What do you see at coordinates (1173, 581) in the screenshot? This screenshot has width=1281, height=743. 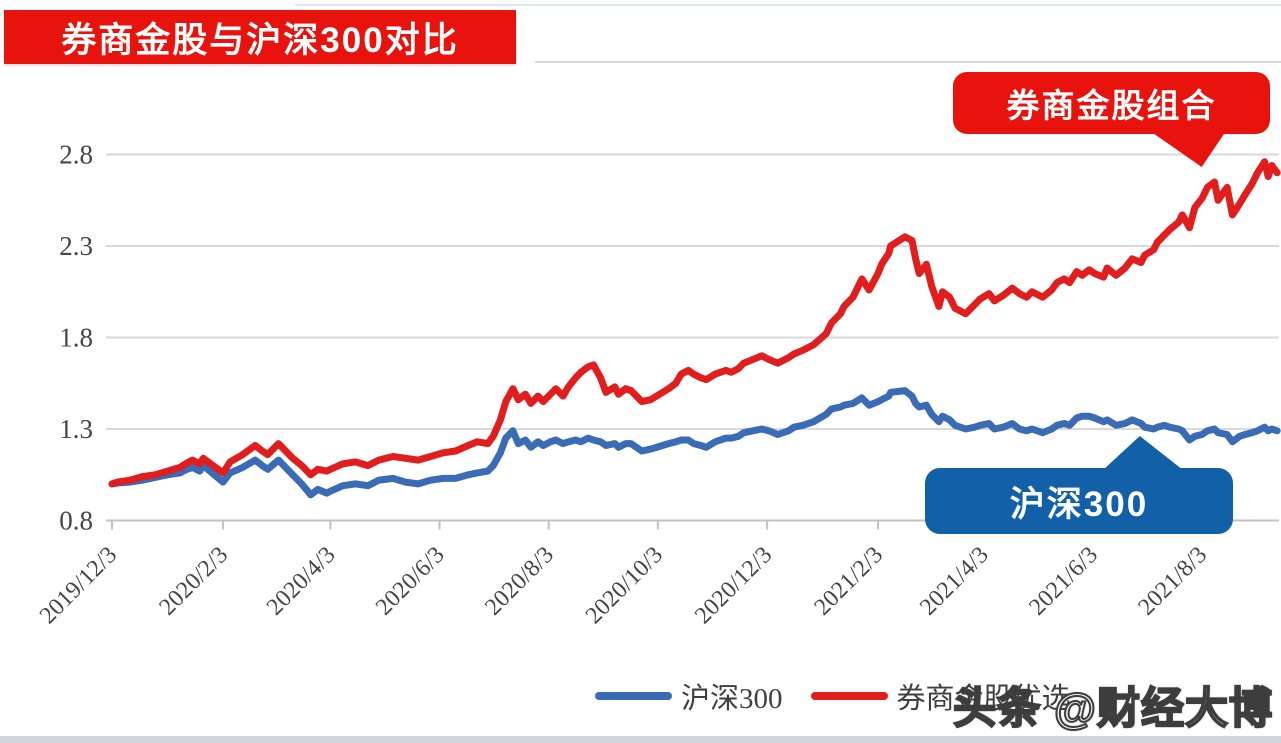 I see `x-tick-label: 2021/8/3` at bounding box center [1173, 581].